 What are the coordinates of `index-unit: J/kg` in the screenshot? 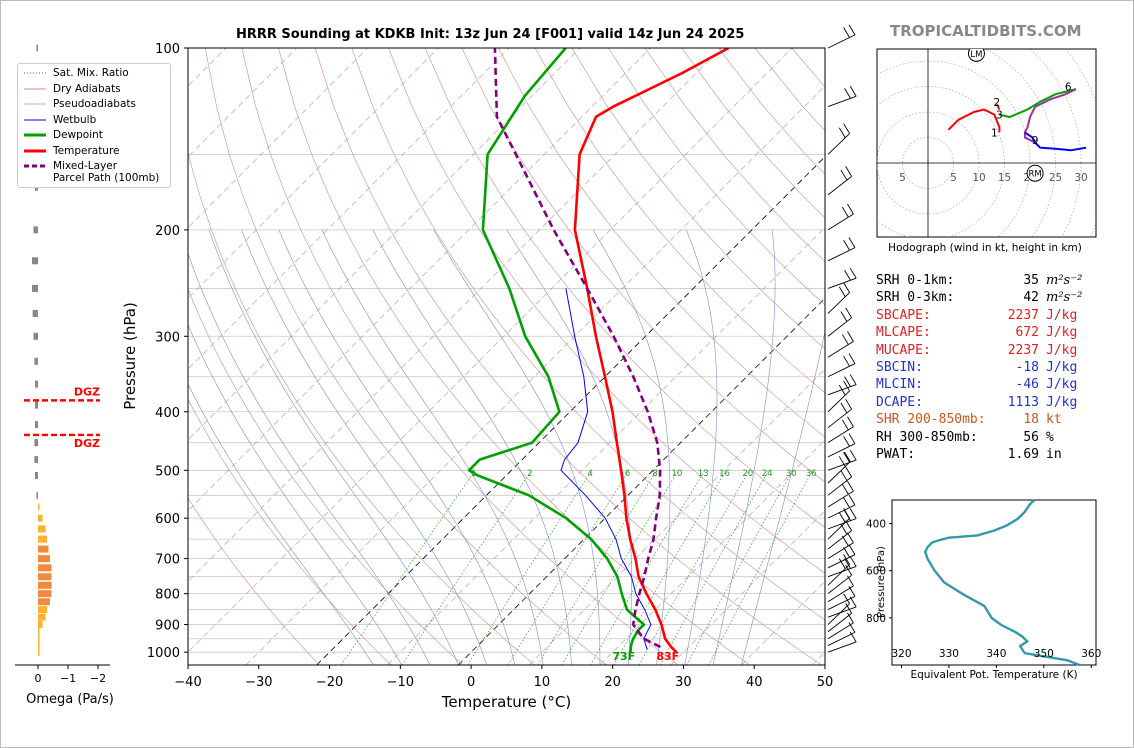 It's located at (1062, 402).